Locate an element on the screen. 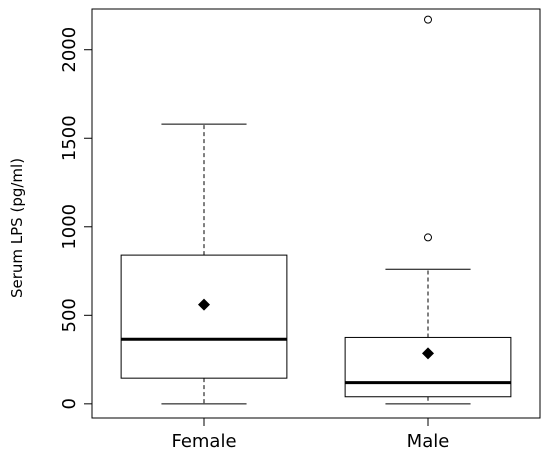  y-axis: 0 500 1000 1500 2000 is located at coordinates (75, 218).